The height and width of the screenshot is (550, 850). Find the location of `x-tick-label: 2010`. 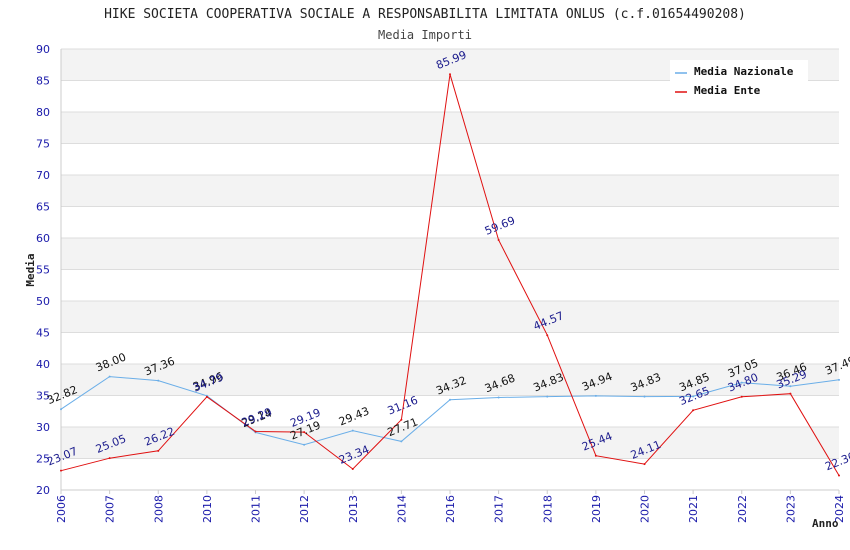

x-tick-label: 2010 is located at coordinates (207, 509).